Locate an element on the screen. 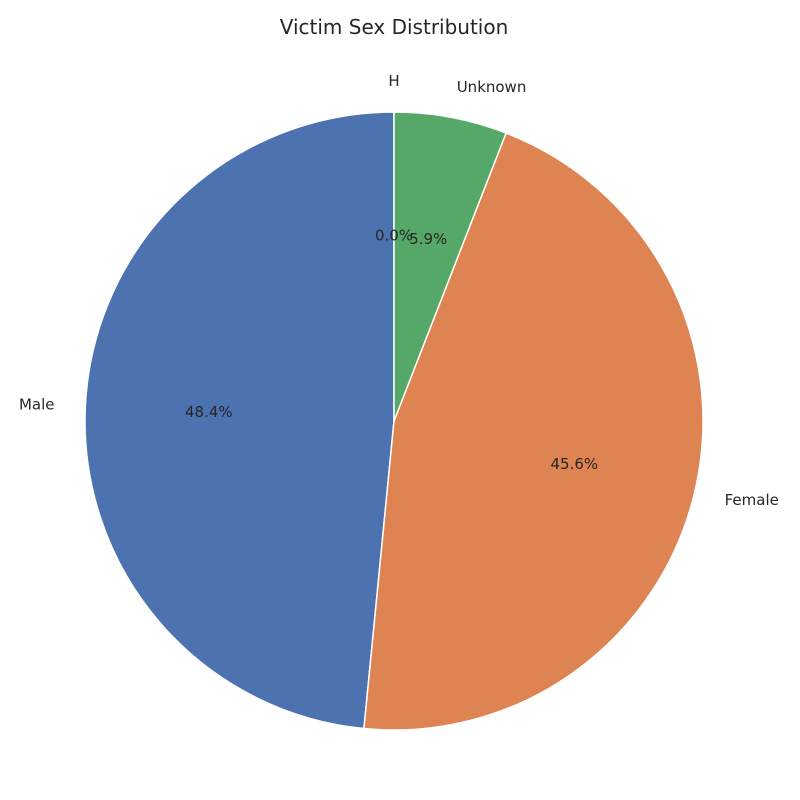  pct-label-unknown: 5.9% is located at coordinates (428, 239).